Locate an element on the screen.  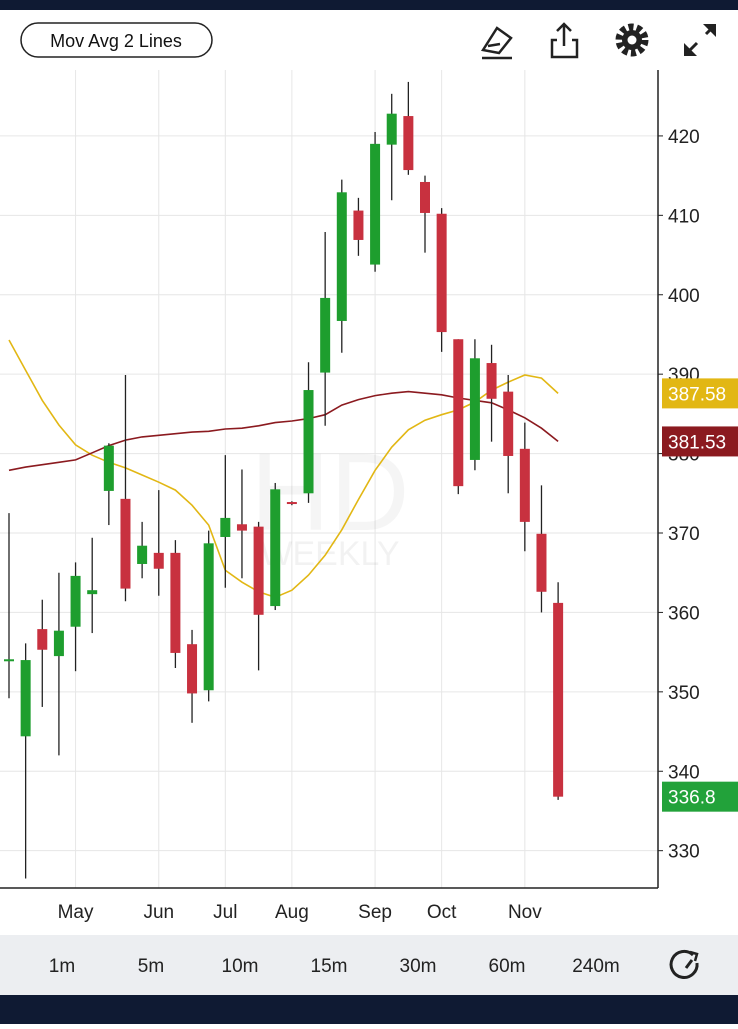
refresh-icon is located at coordinates (684, 964).